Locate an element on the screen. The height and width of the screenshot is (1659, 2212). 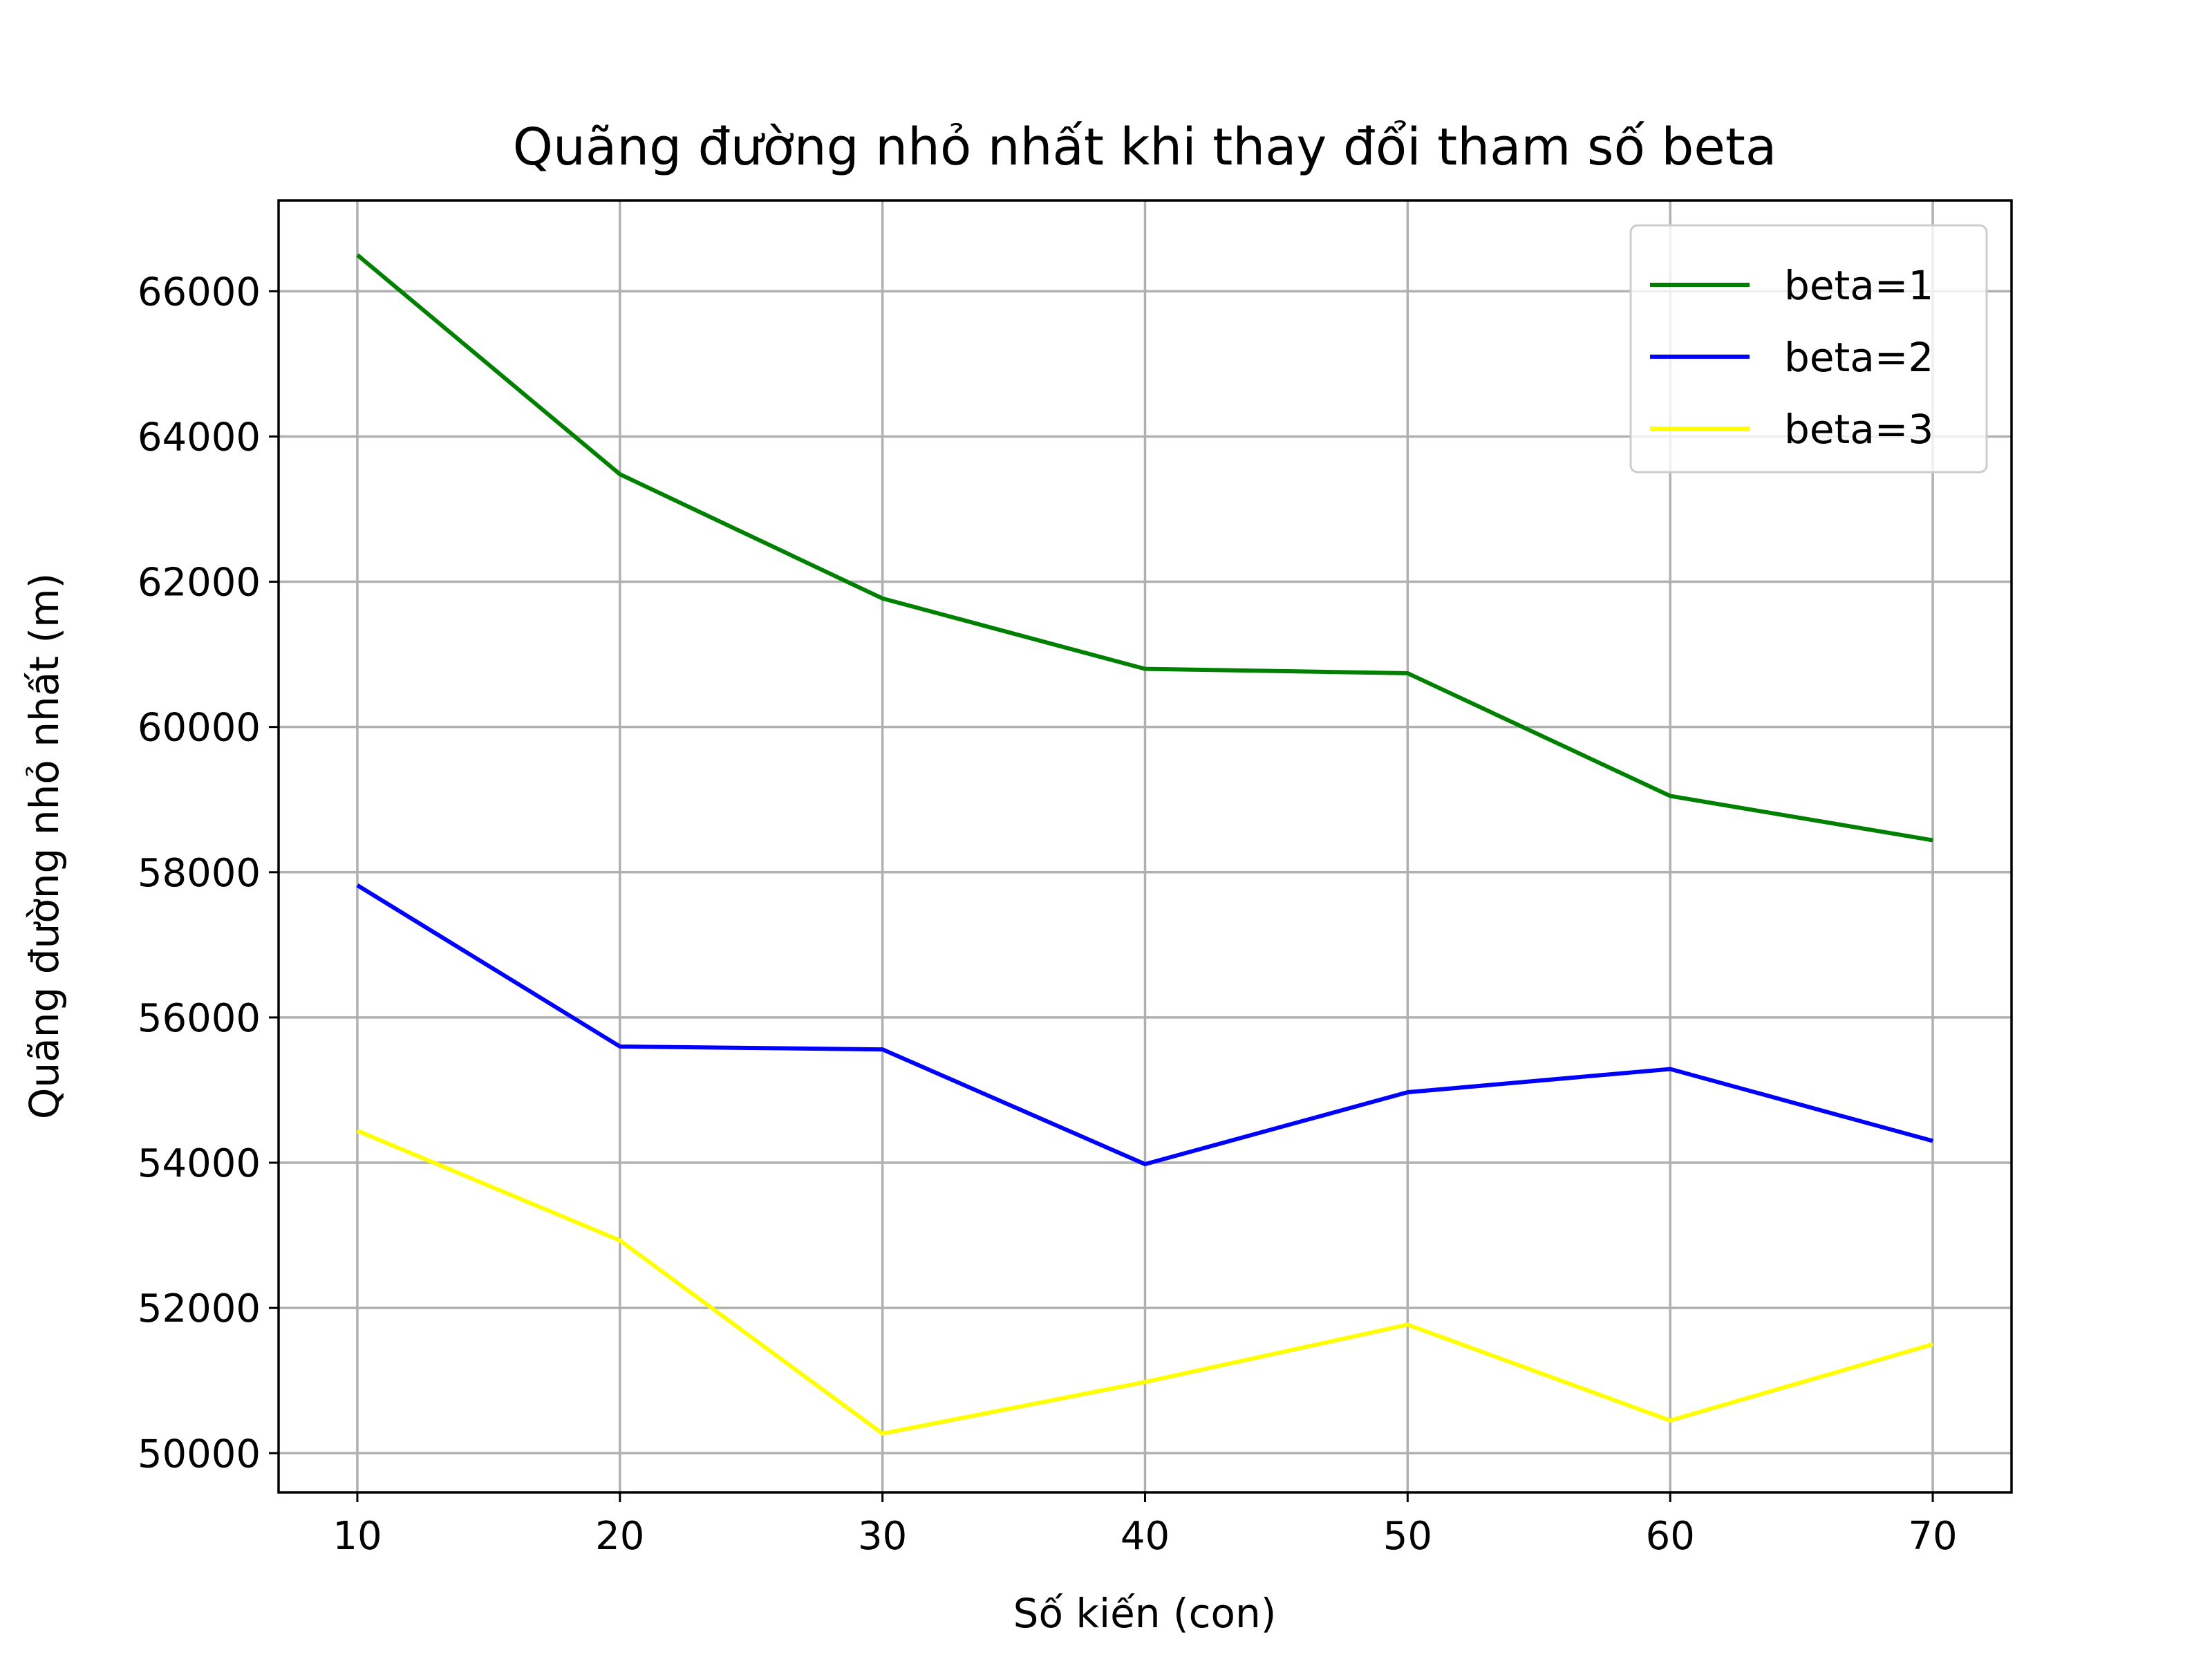
y-tick-label: 60000 is located at coordinates (199, 728).